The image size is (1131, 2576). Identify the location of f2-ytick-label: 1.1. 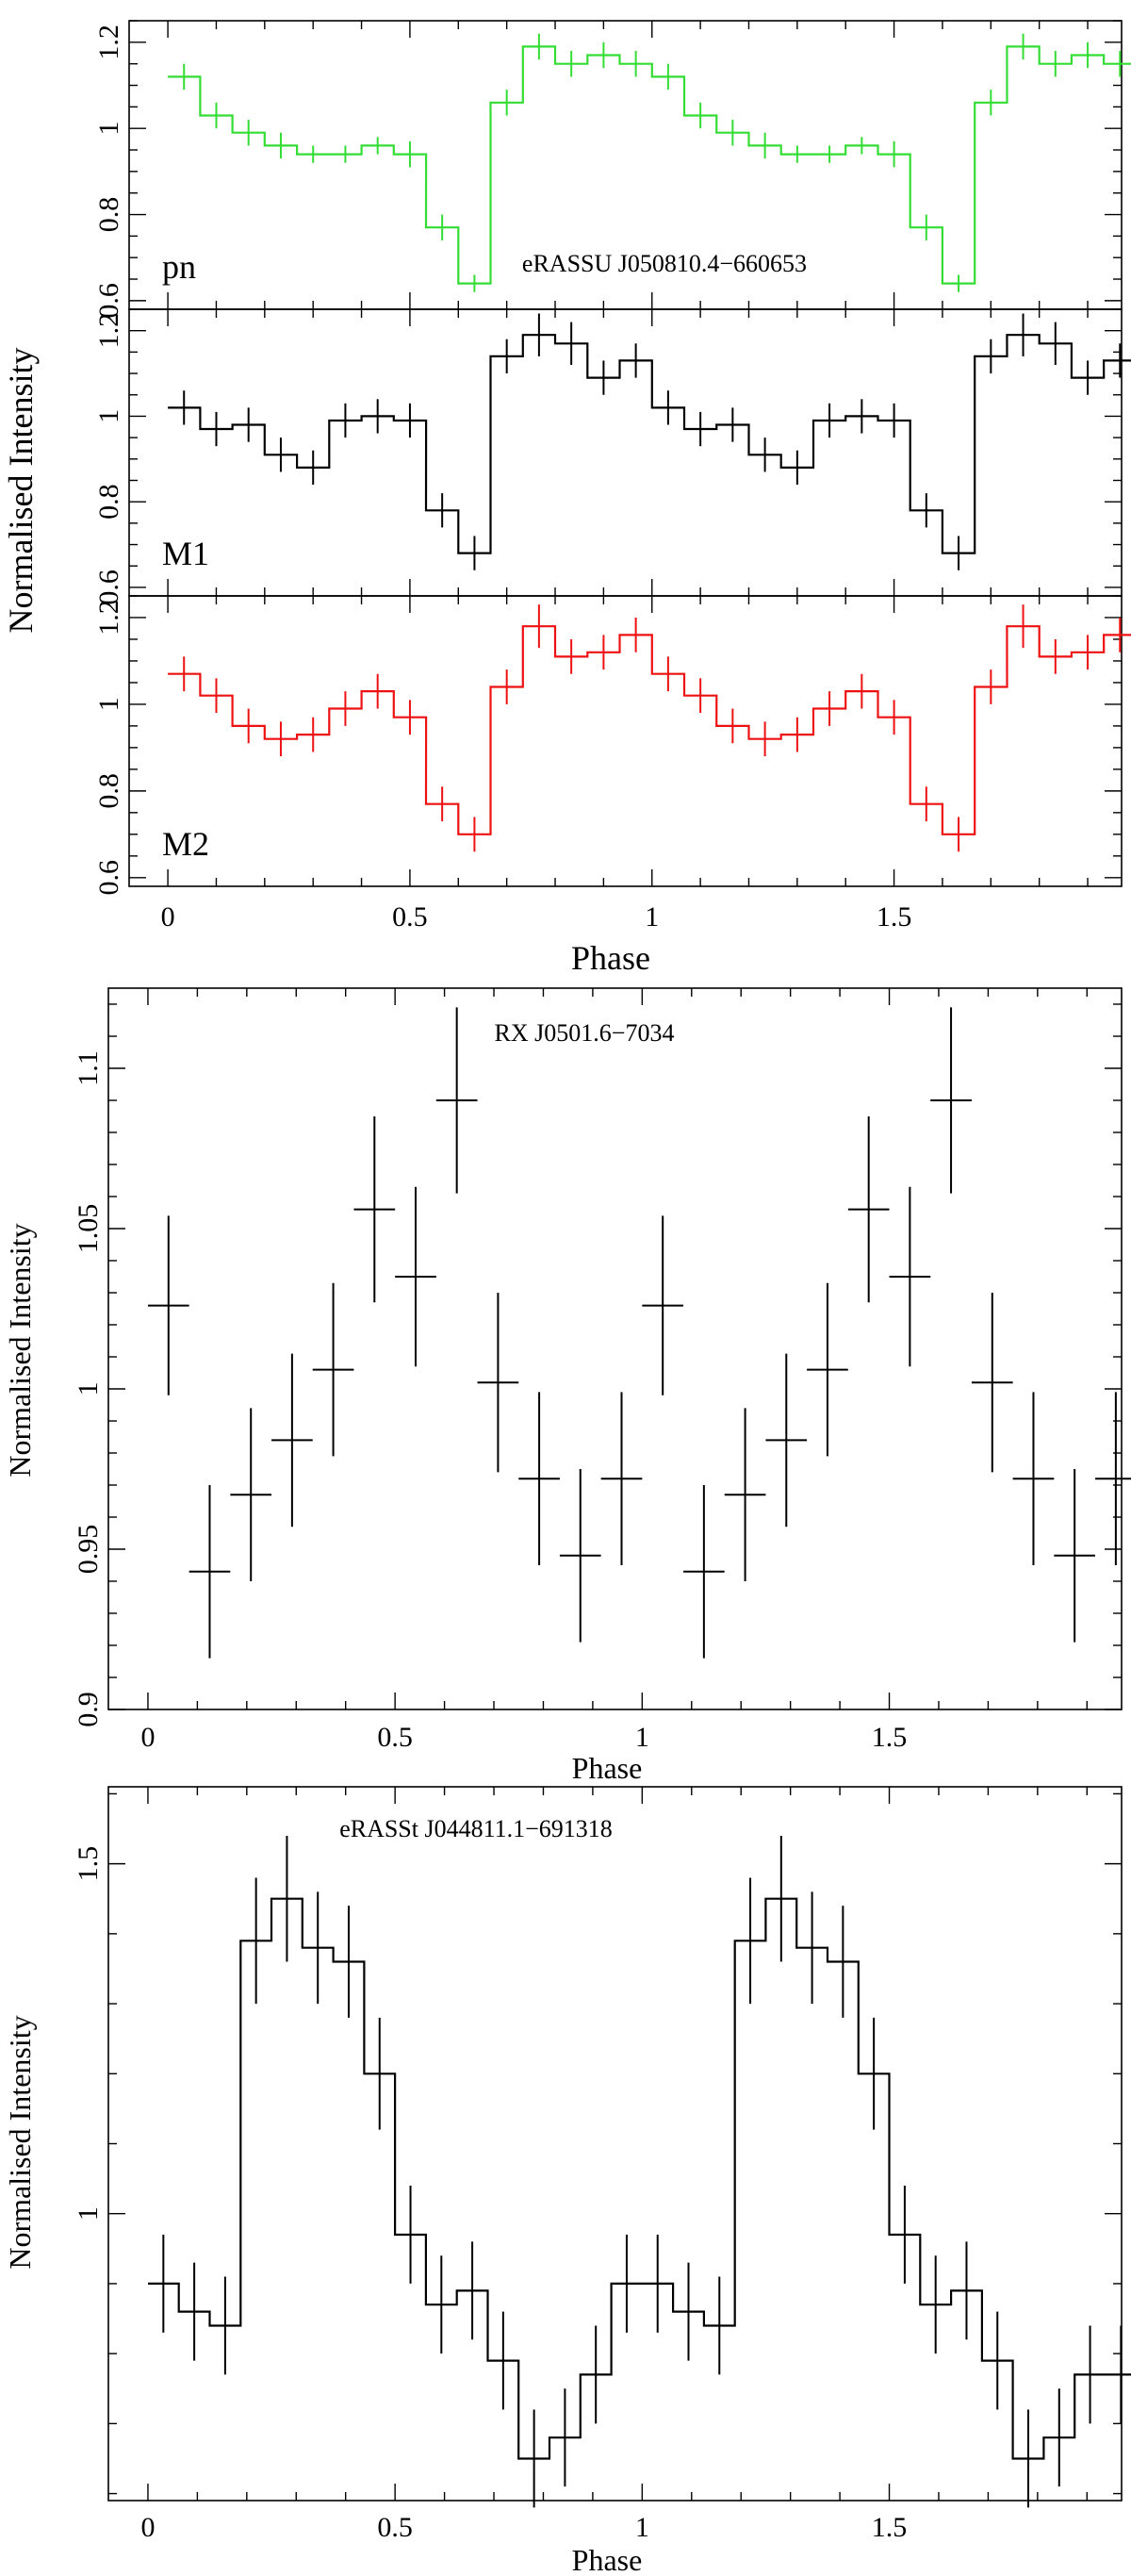
(88, 1068).